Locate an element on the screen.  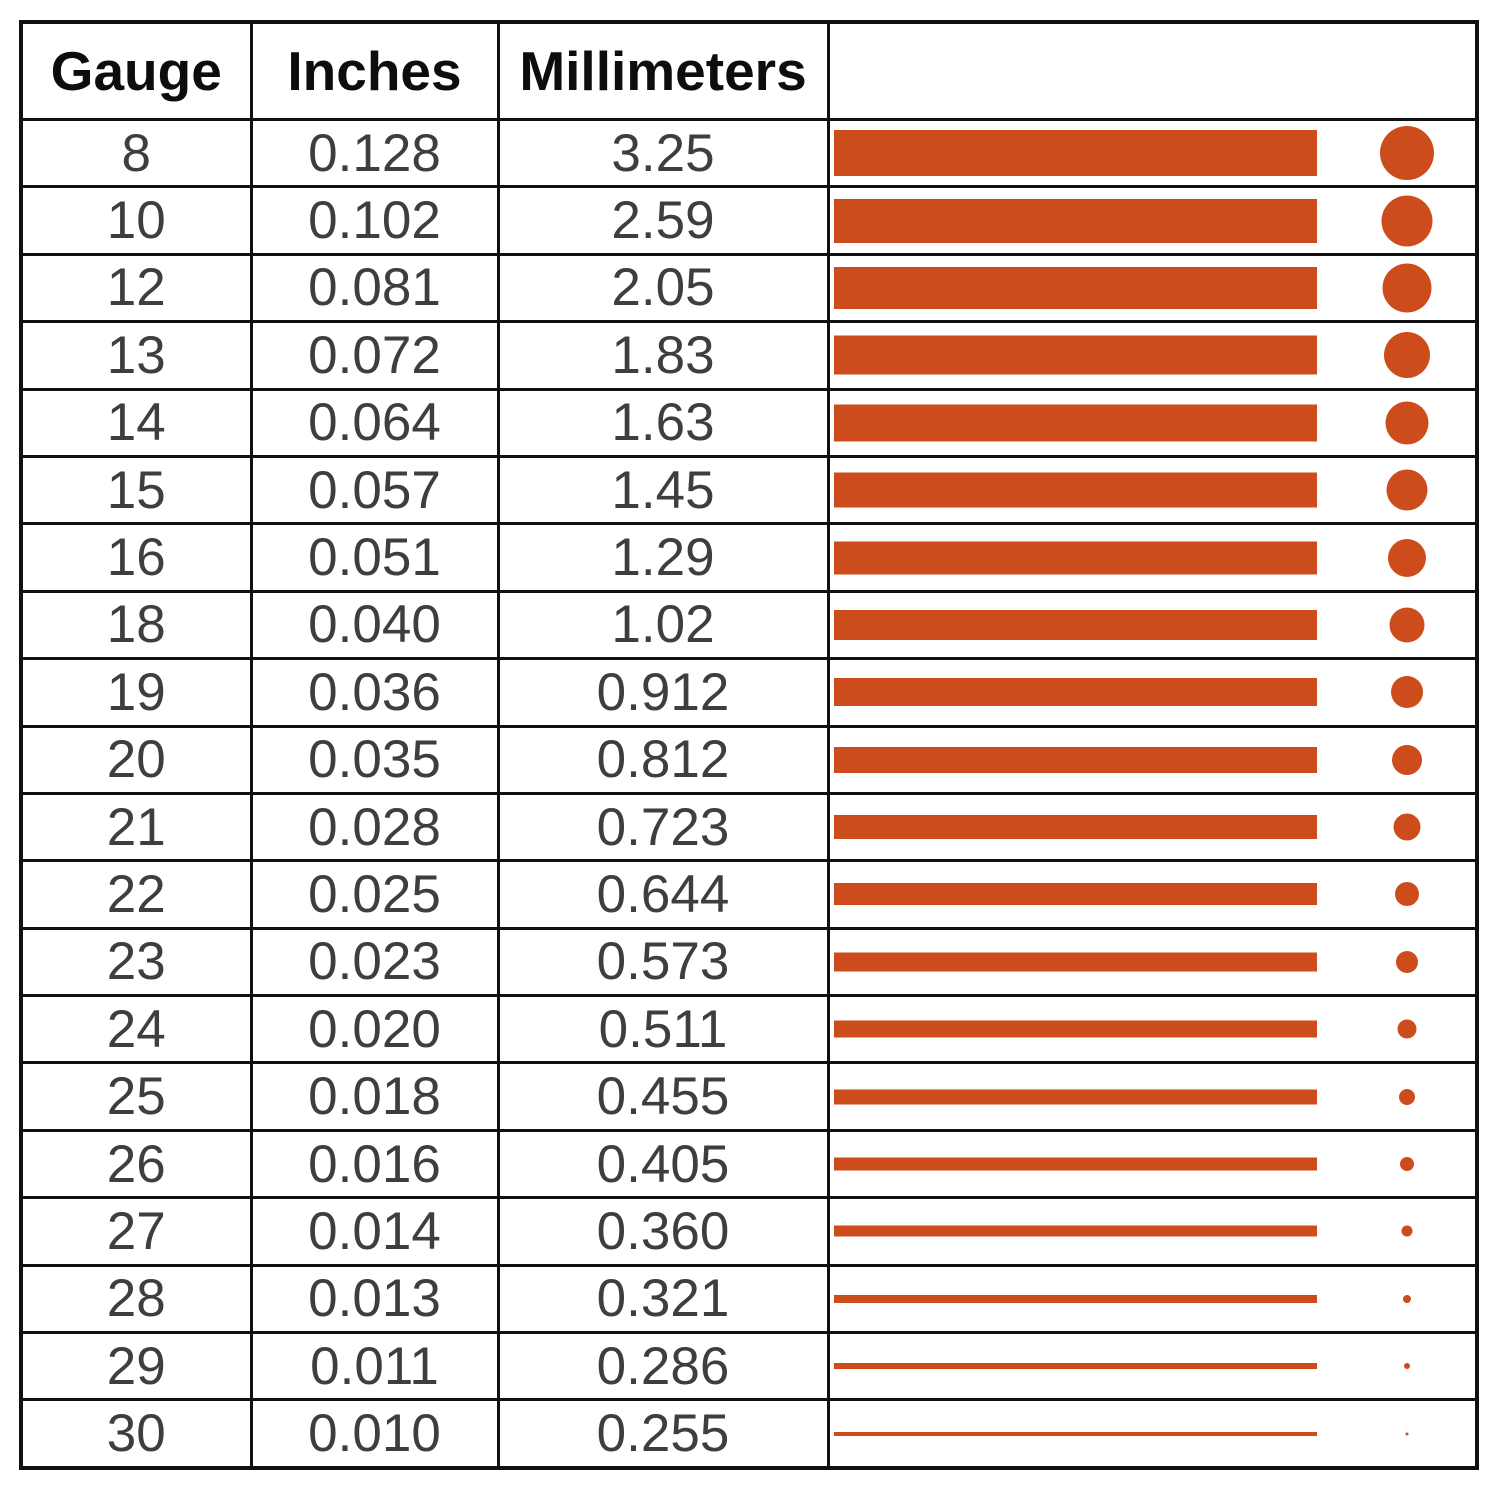
inches-value: 0.018 is located at coordinates (374, 1096).